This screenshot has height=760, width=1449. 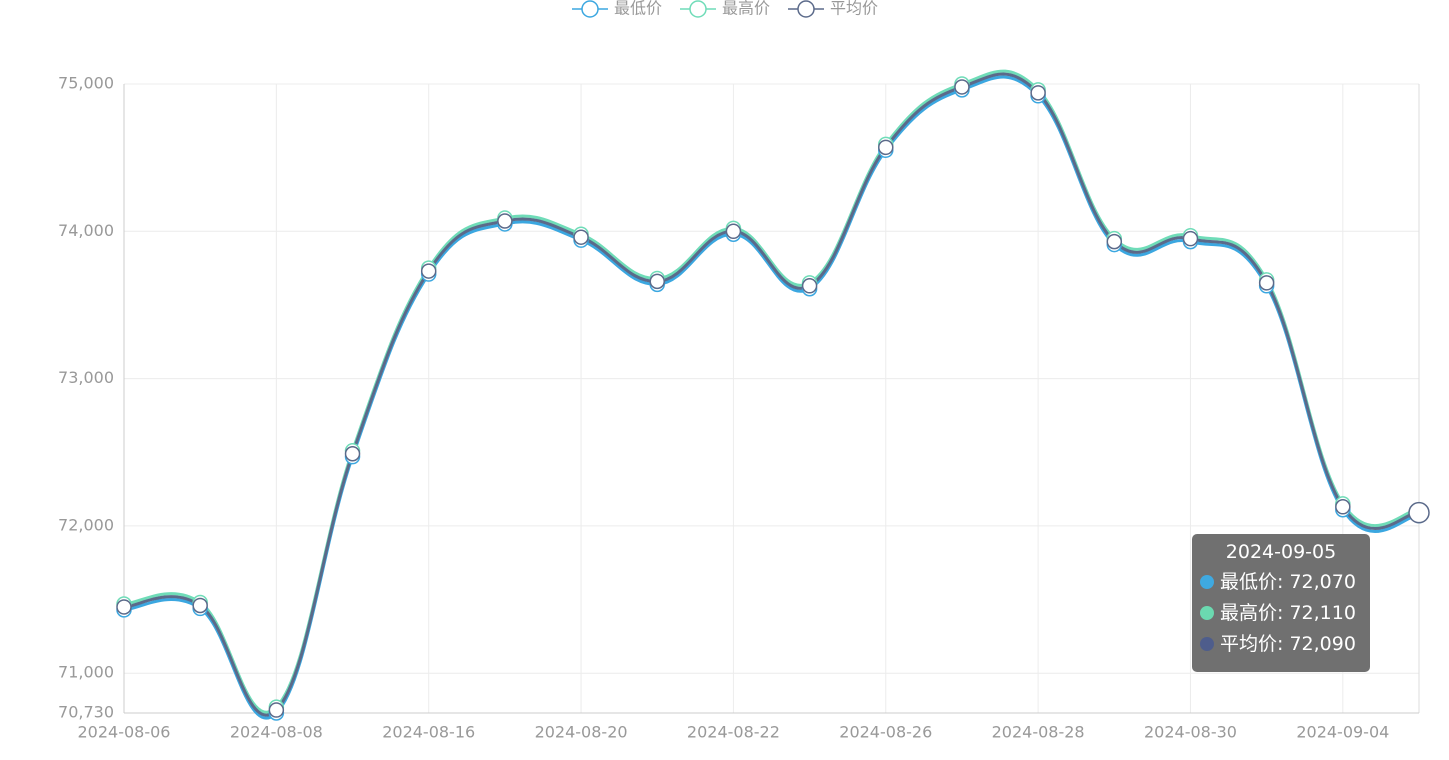 What do you see at coordinates (1281, 552) in the screenshot?
I see `tooltip-title: 2024-09-05` at bounding box center [1281, 552].